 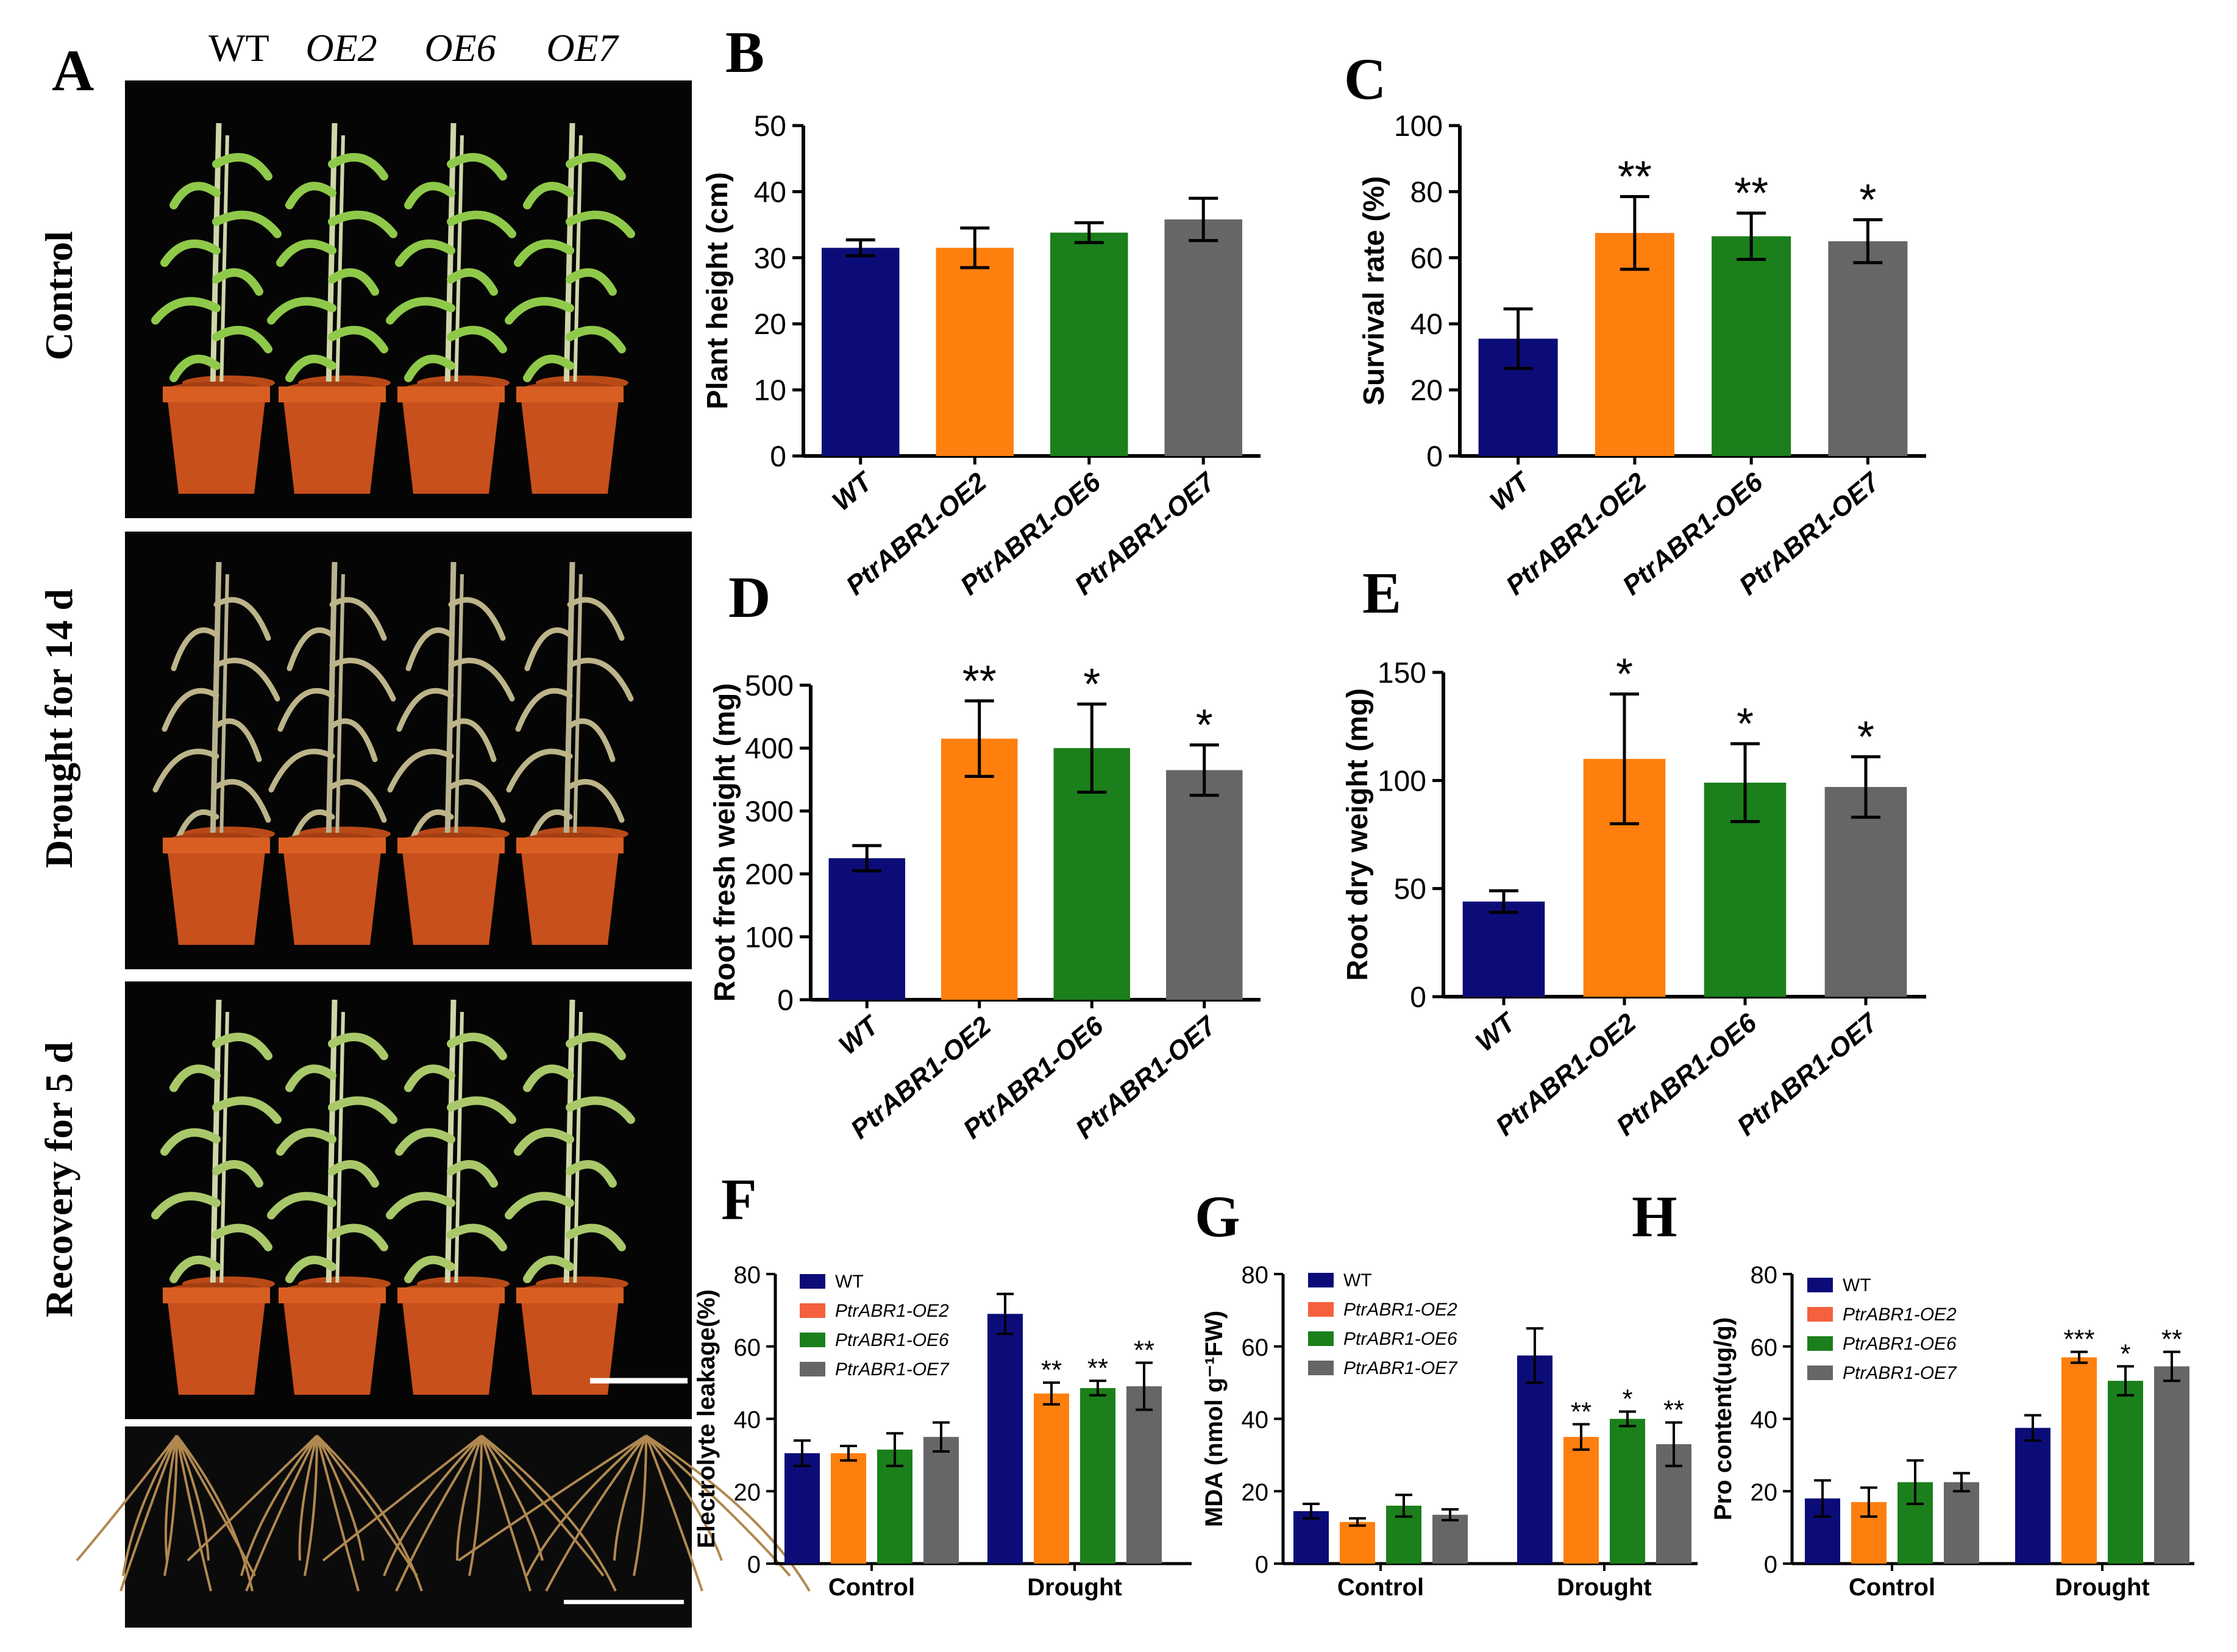 What do you see at coordinates (582, 47) in the screenshot?
I see `genotype-label: OE7` at bounding box center [582, 47].